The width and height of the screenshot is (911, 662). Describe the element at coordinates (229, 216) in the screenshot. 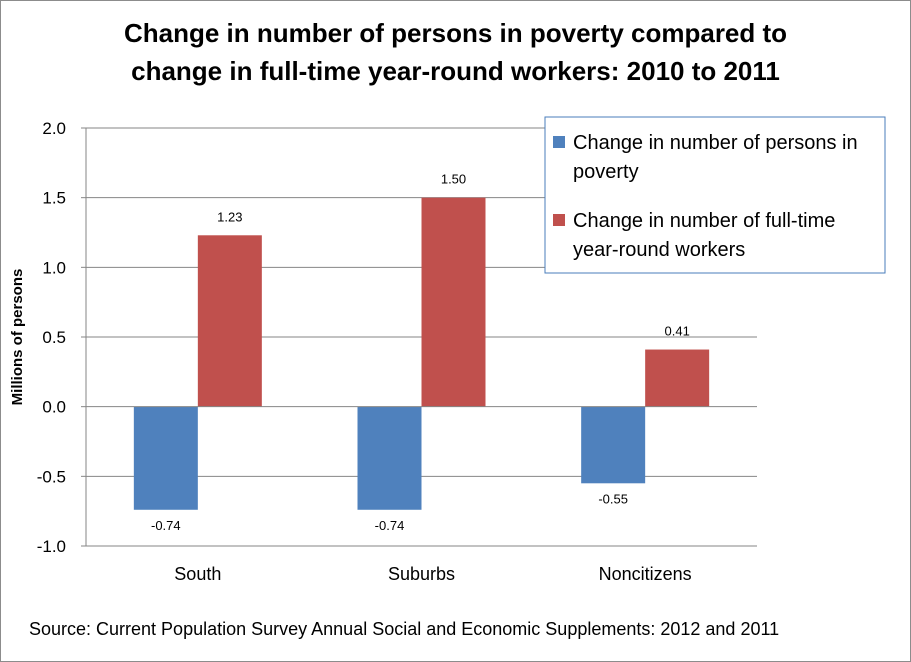

I see `data-label: 1.23` at that location.